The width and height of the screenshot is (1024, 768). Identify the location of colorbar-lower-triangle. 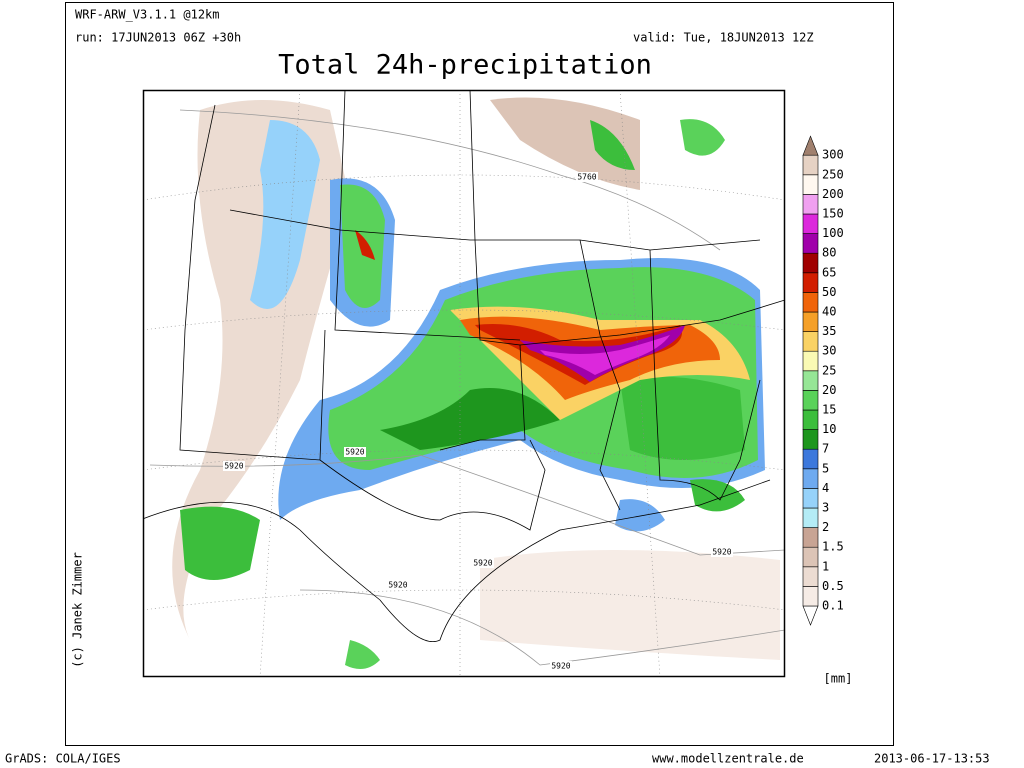
(810, 615).